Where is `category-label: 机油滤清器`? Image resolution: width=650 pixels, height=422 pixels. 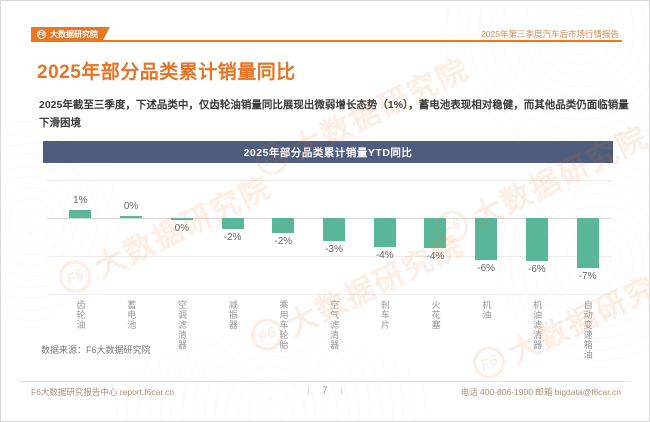 category-label: 机油滤清器 is located at coordinates (537, 325).